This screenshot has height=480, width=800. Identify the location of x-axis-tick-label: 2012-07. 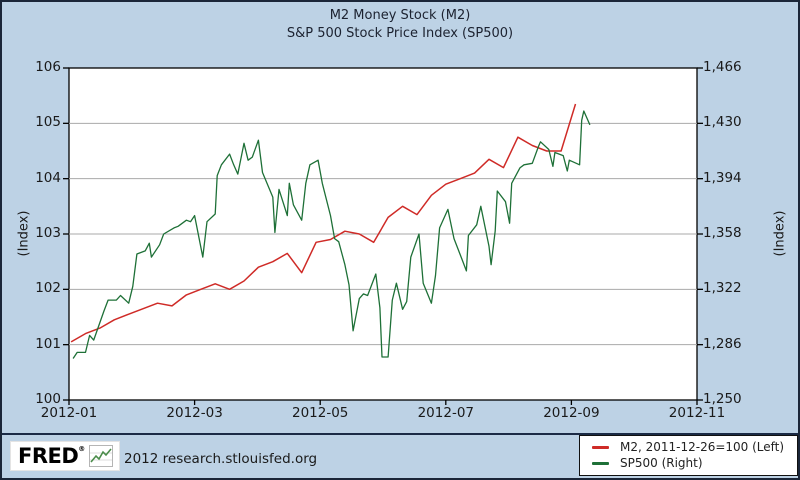
(445, 413).